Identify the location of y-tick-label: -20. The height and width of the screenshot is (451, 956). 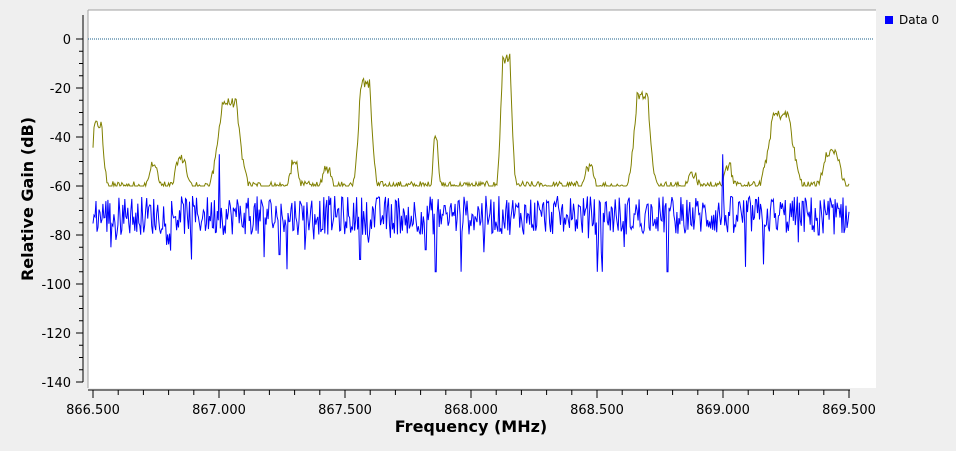
(60, 89).